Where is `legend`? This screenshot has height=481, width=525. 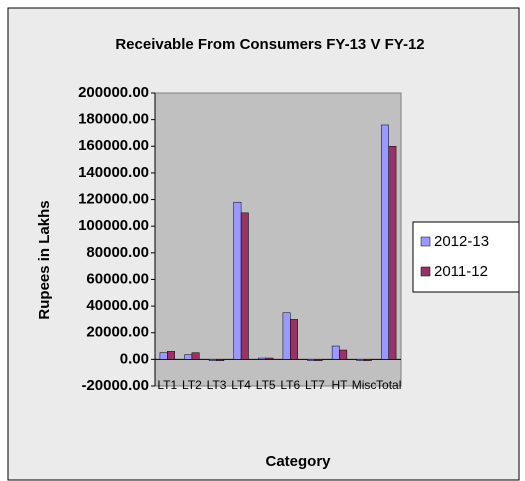 legend is located at coordinates (466, 257).